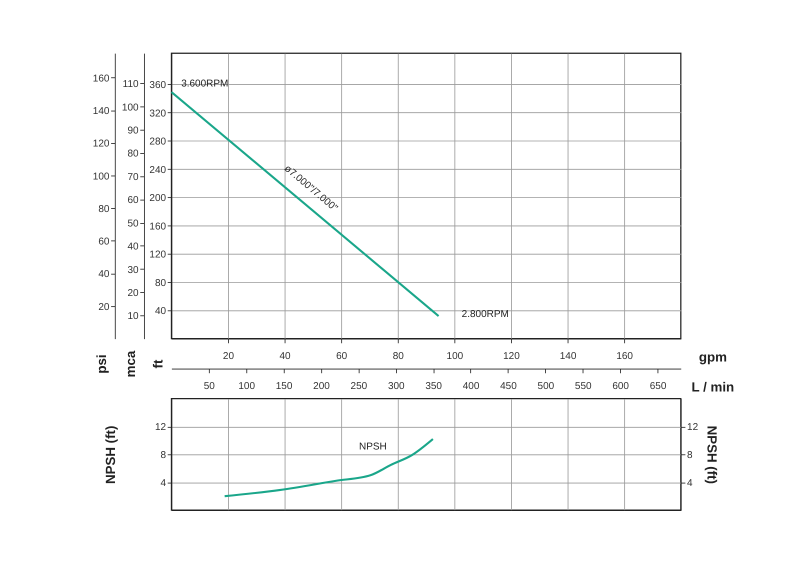 Image resolution: width=799 pixels, height=563 pixels. What do you see at coordinates (160, 283) in the screenshot?
I see `y-tick-label: 80` at bounding box center [160, 283].